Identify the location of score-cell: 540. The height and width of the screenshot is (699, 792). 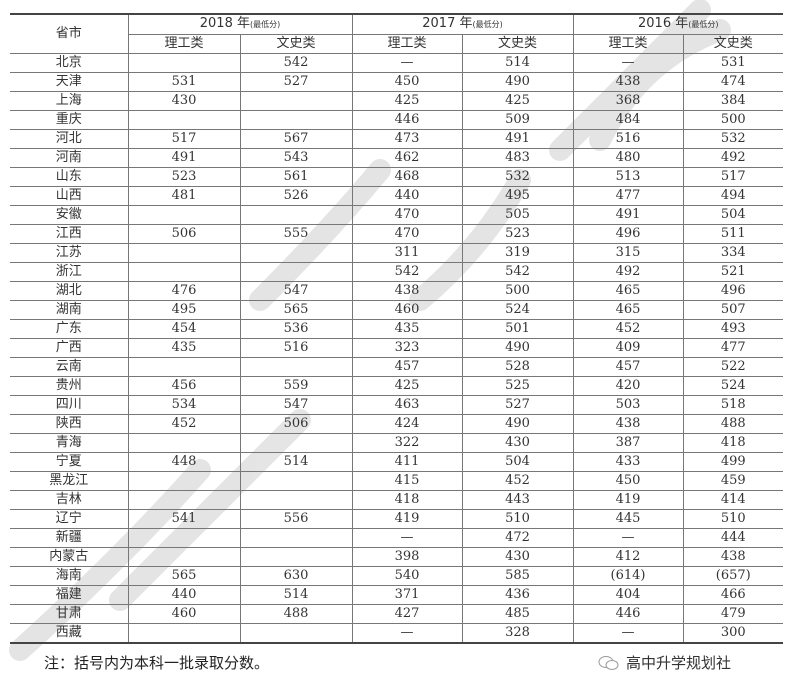
(407, 576).